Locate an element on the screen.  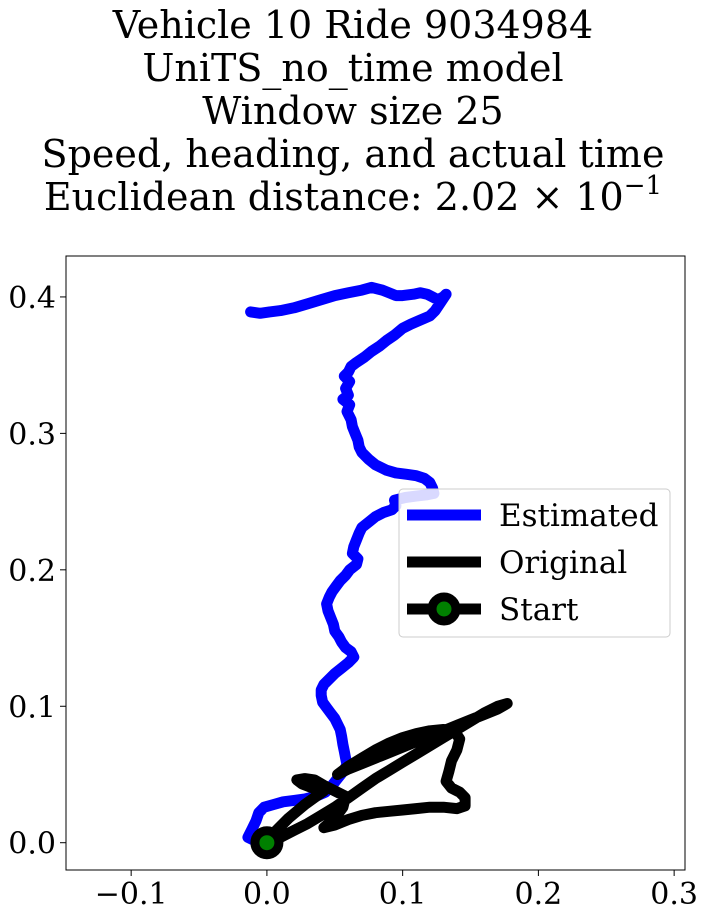
series-line-original is located at coordinates (387, 773).